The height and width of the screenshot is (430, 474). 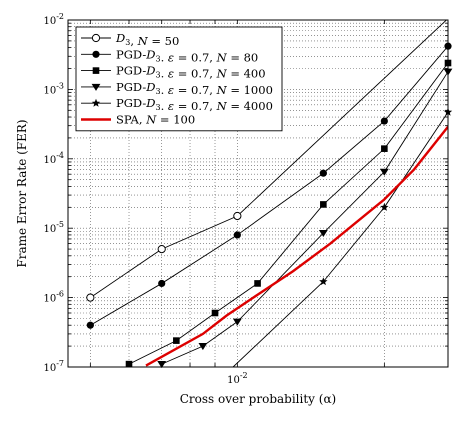 What do you see at coordinates (191, 72) in the screenshot?
I see `legend-entry-label: PGD-D3. ε = 0.7, N = 400` at bounding box center [191, 72].